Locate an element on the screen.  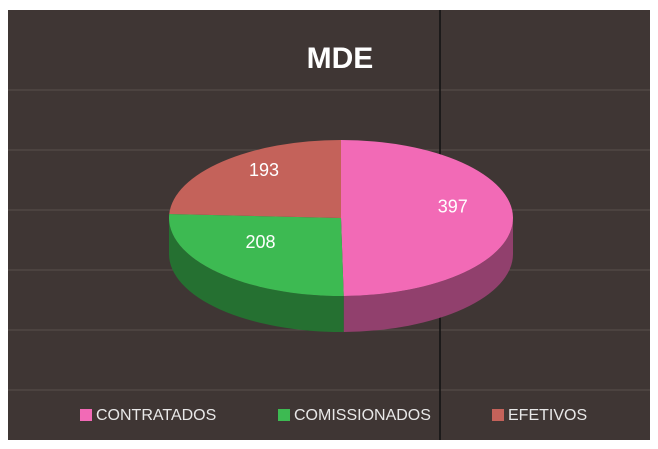
legend-label: EFETIVOS is located at coordinates (547, 415).